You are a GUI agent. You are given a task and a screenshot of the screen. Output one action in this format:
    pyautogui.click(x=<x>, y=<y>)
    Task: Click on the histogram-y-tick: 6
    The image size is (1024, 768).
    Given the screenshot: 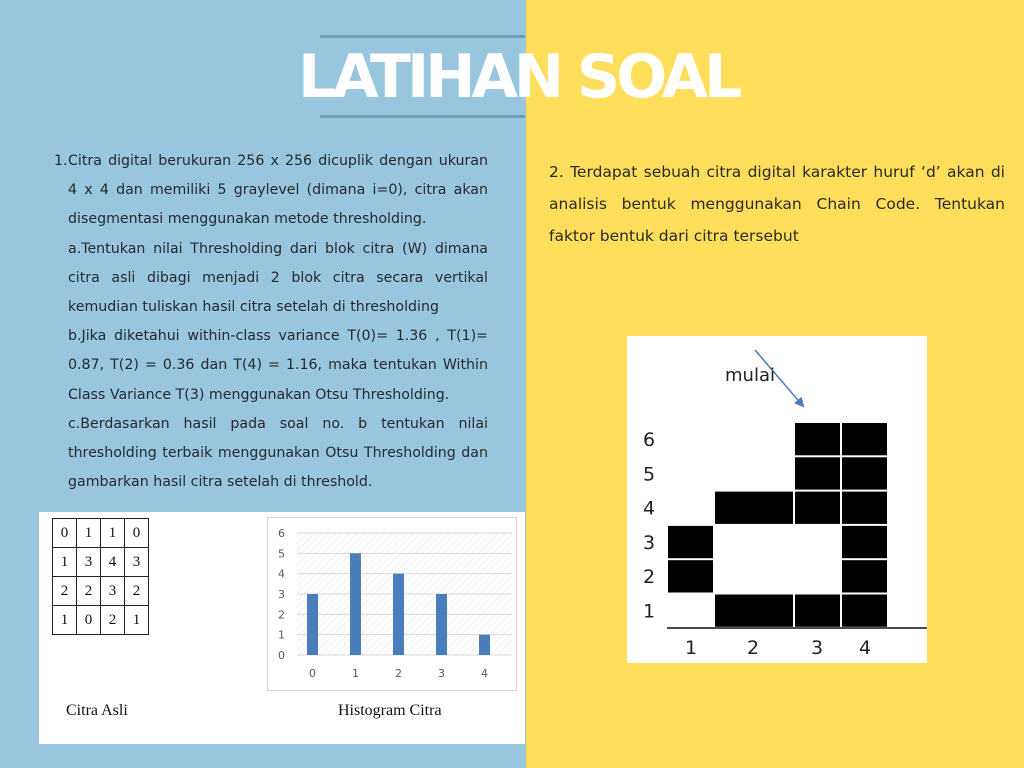 What is the action you would take?
    pyautogui.click(x=281, y=533)
    